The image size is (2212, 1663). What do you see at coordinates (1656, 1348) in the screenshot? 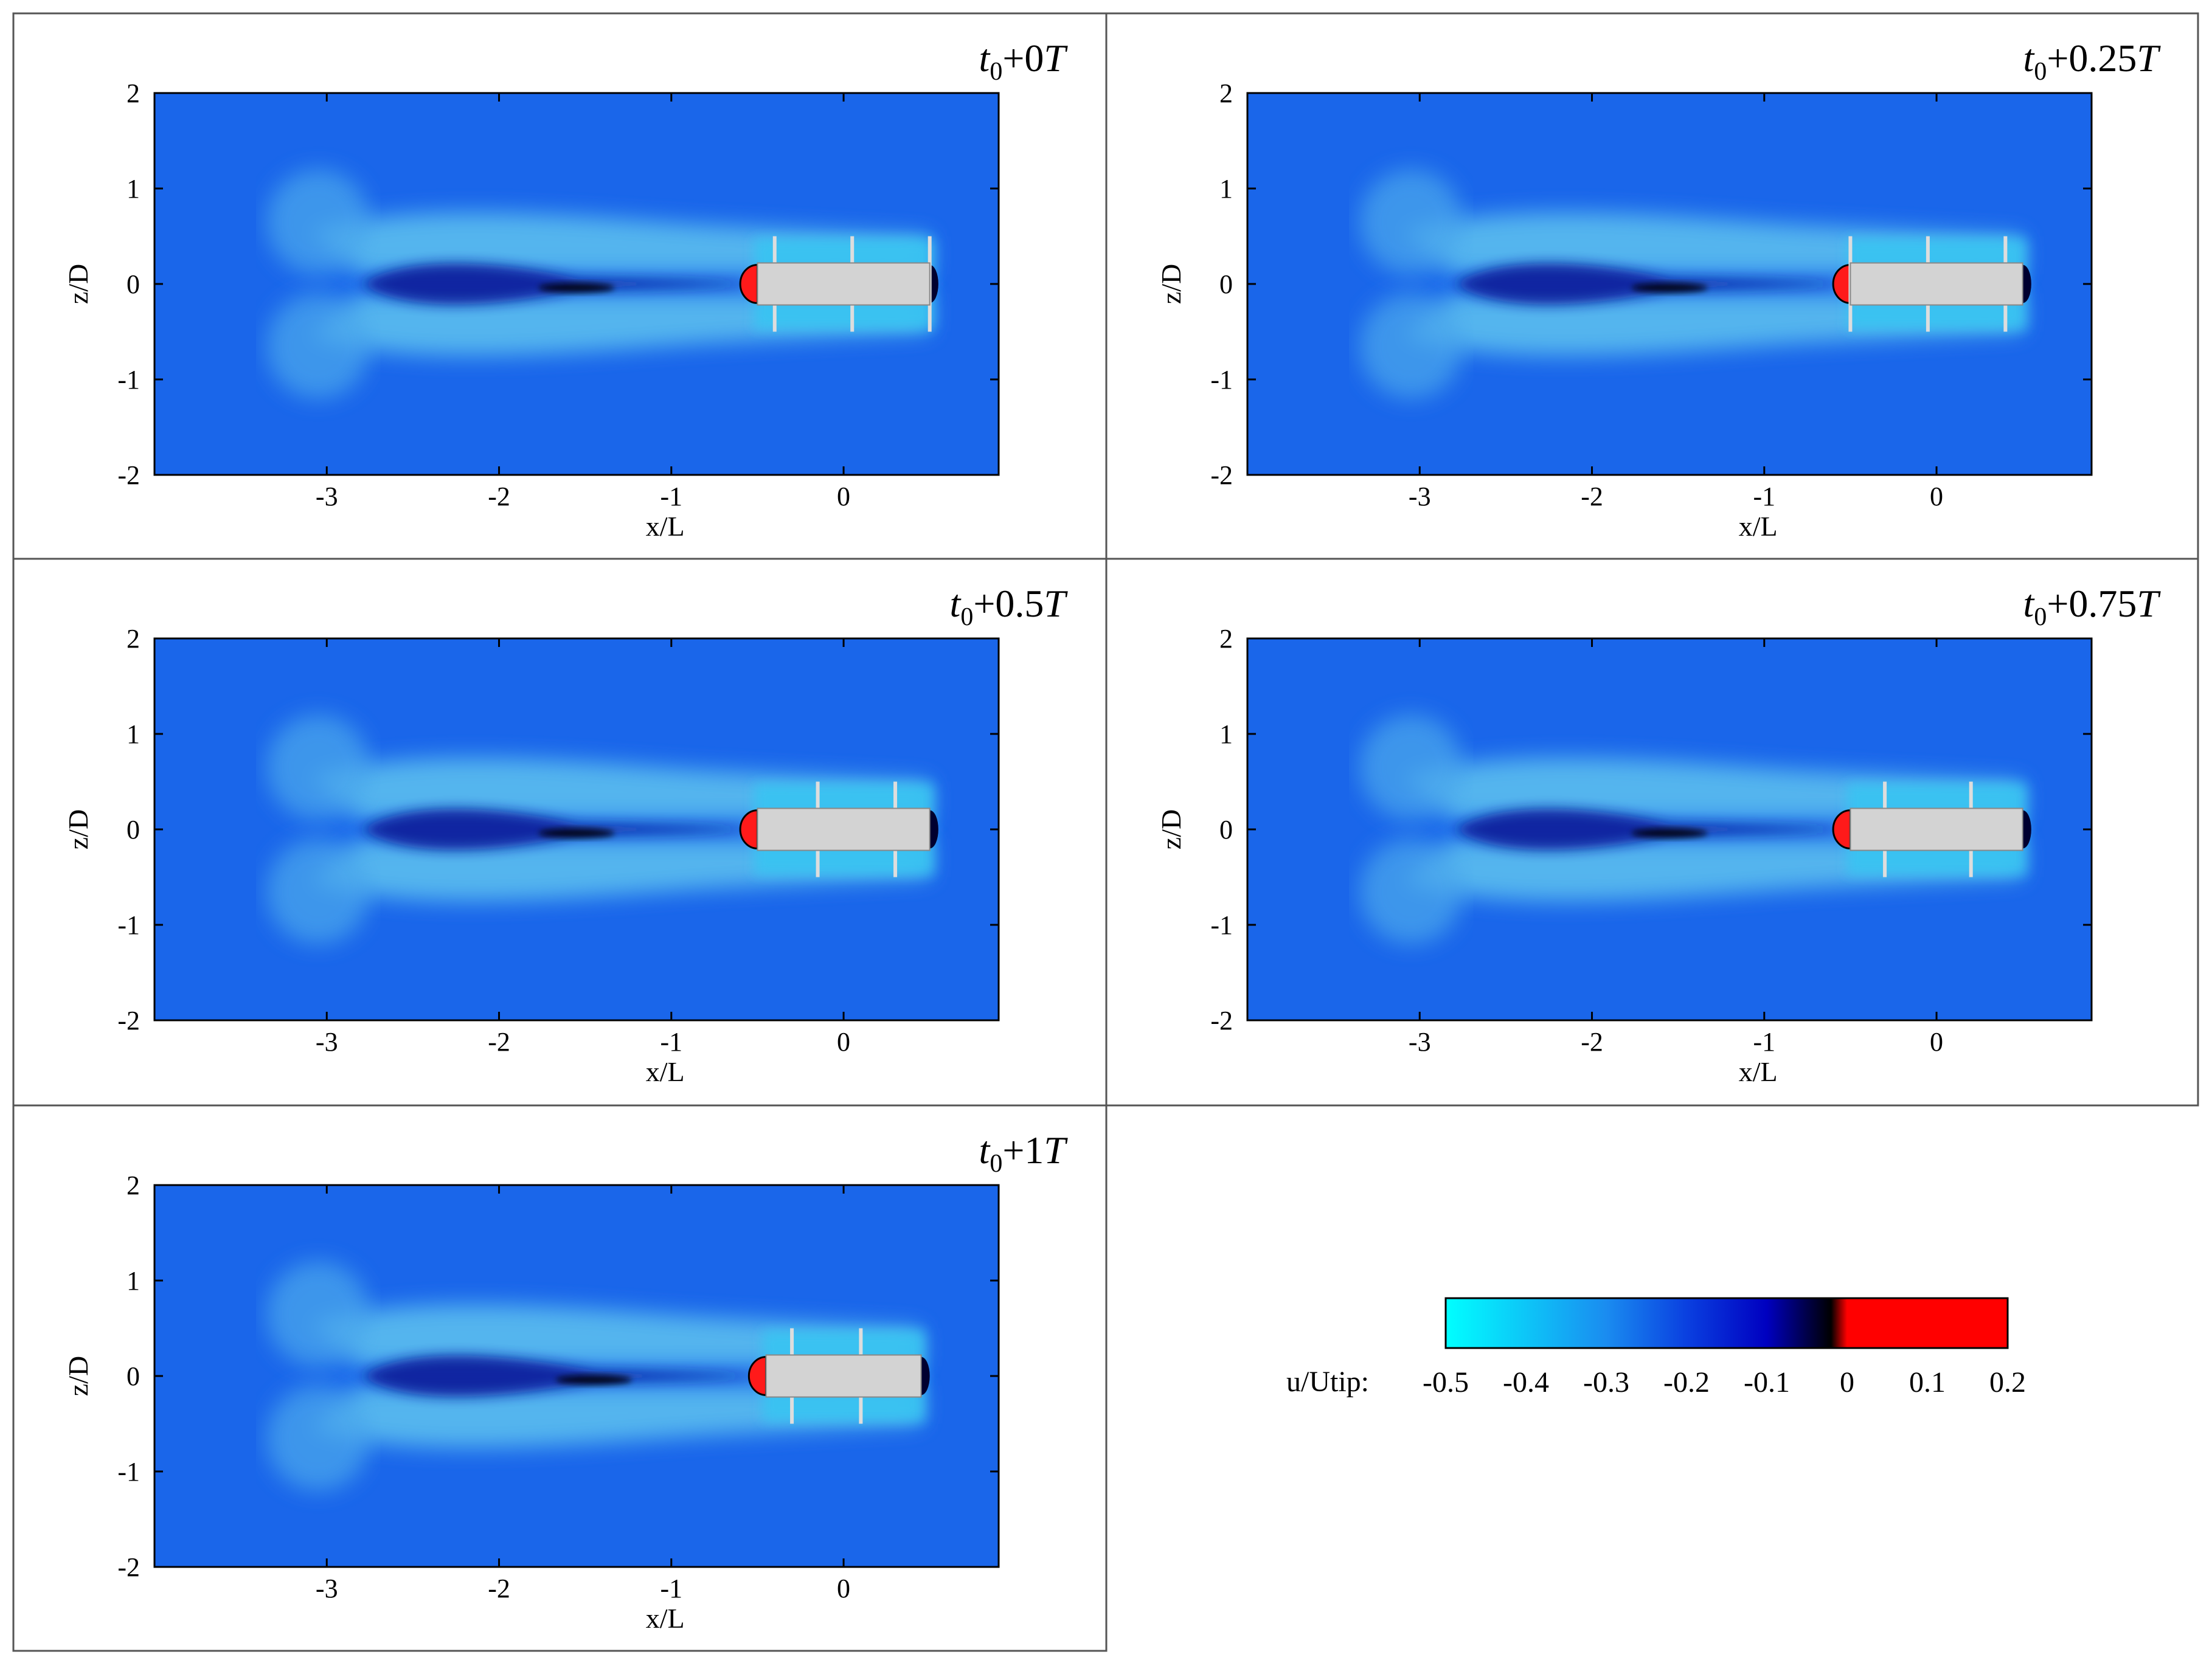
I see `colorbar: u/Utip: -0.5 -0.4 -0.3 -0.2 -0.1 0 0.1 0.2` at bounding box center [1656, 1348].